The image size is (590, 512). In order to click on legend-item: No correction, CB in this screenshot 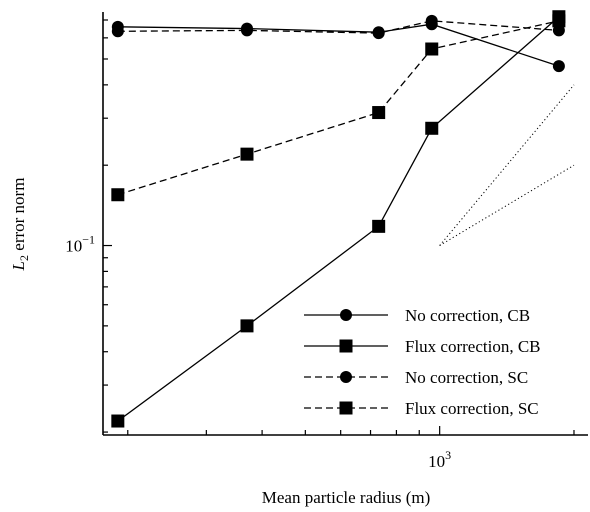, I will do `click(417, 315)`.